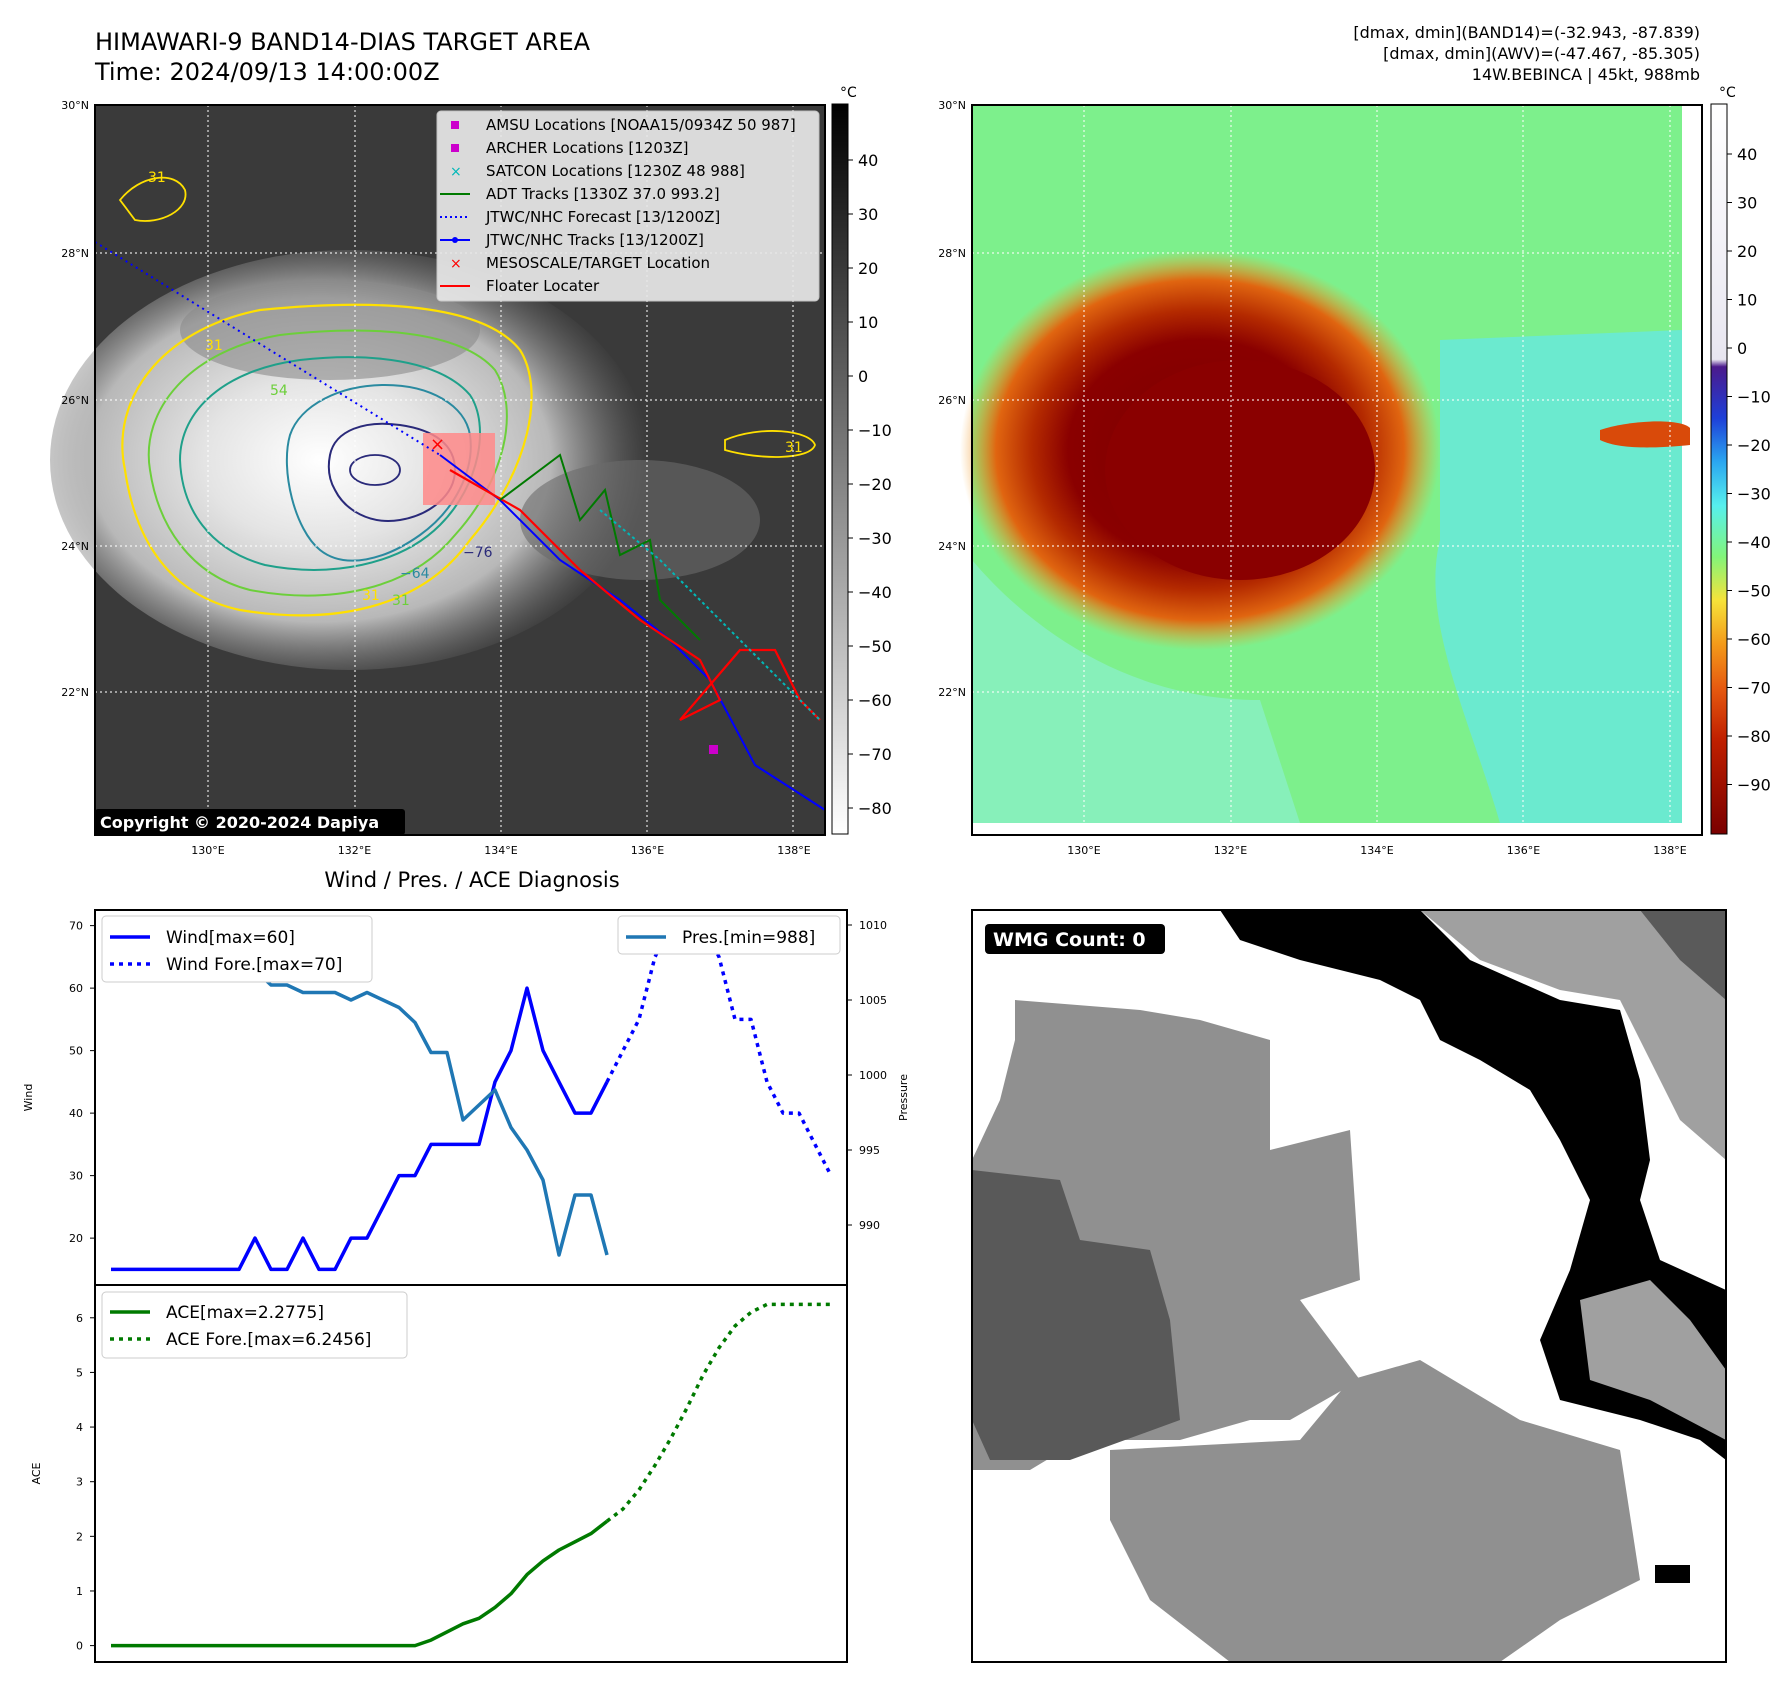 The image size is (1788, 1693). What do you see at coordinates (873, 1000) in the screenshot?
I see `y-right-tick-label: 1005` at bounding box center [873, 1000].